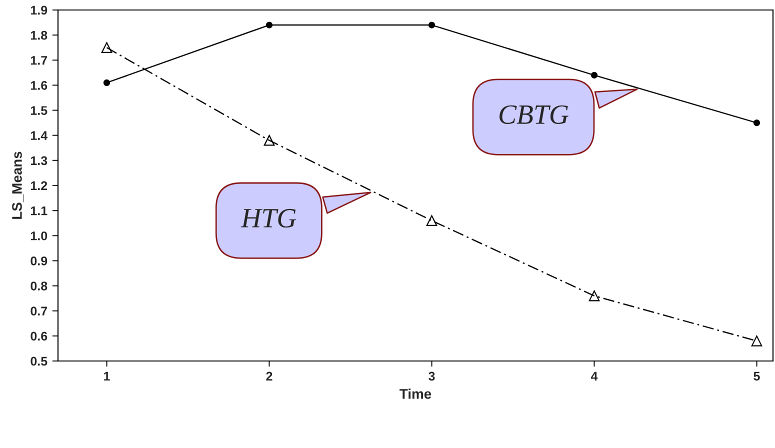  I want to click on x-axis-title: Time, so click(416, 393).